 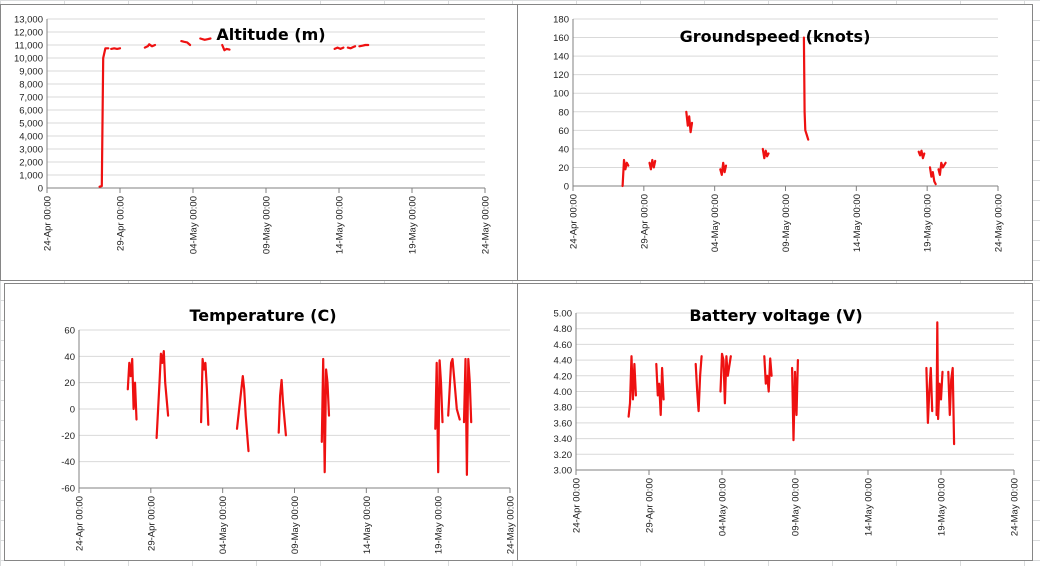 I want to click on y-tick-label: 120, so click(x=561, y=75).